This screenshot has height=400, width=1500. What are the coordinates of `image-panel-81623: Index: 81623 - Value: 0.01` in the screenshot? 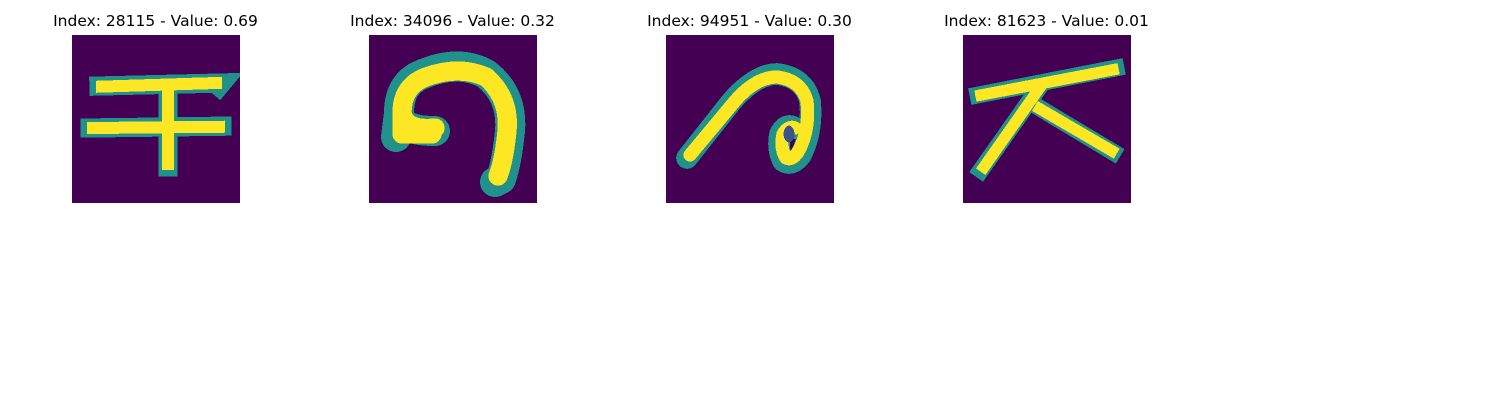 It's located at (1046, 105).